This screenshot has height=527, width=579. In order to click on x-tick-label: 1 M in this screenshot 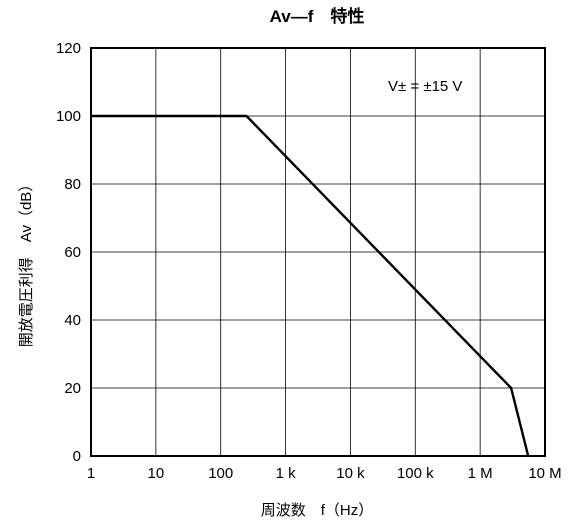, I will do `click(480, 473)`.